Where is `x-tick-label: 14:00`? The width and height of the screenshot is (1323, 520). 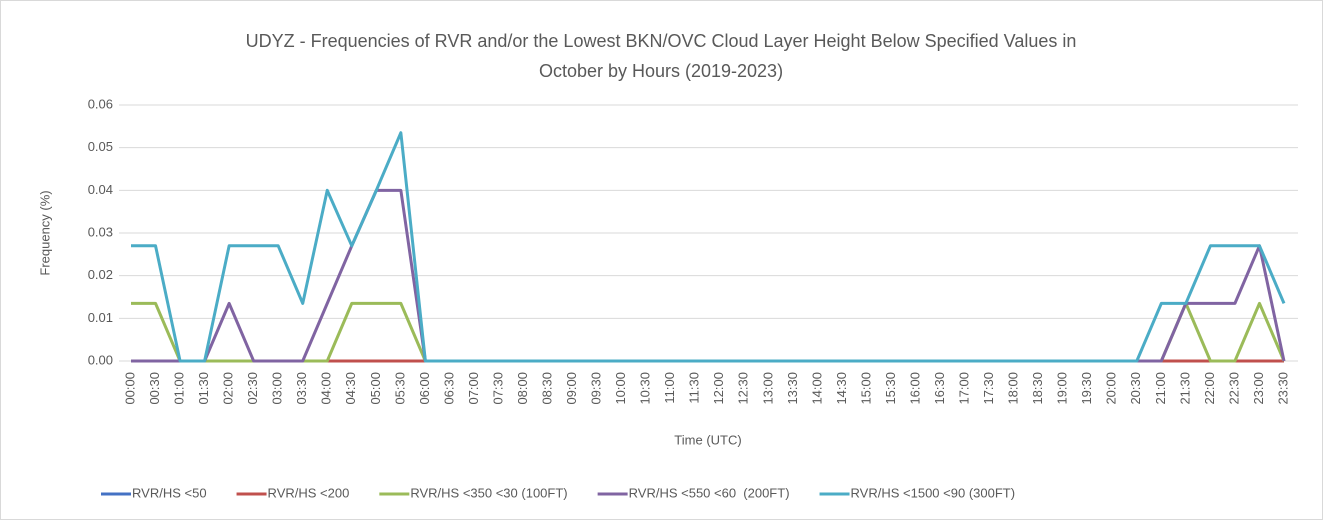
x-tick-label: 14:00 is located at coordinates (816, 388).